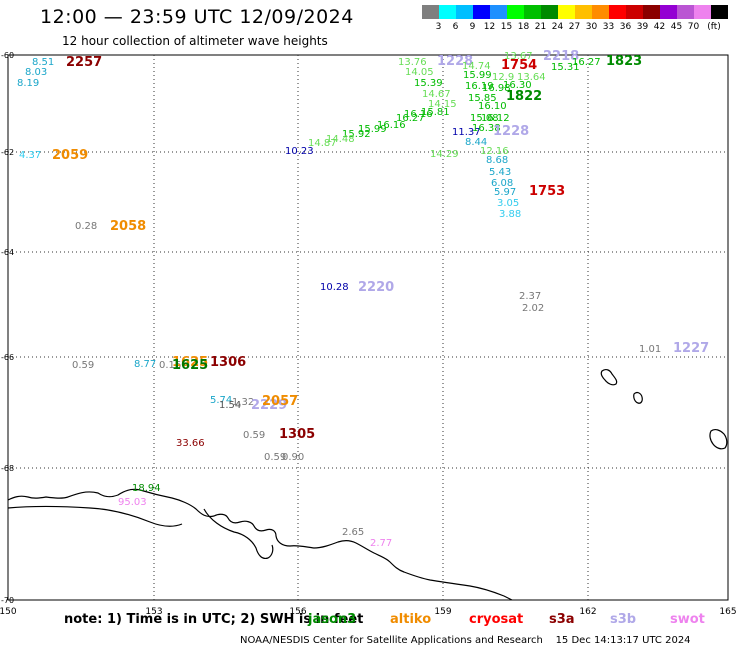 This screenshot has height=650, width=740. I want to click on swh-value: 8.44, so click(476, 142).